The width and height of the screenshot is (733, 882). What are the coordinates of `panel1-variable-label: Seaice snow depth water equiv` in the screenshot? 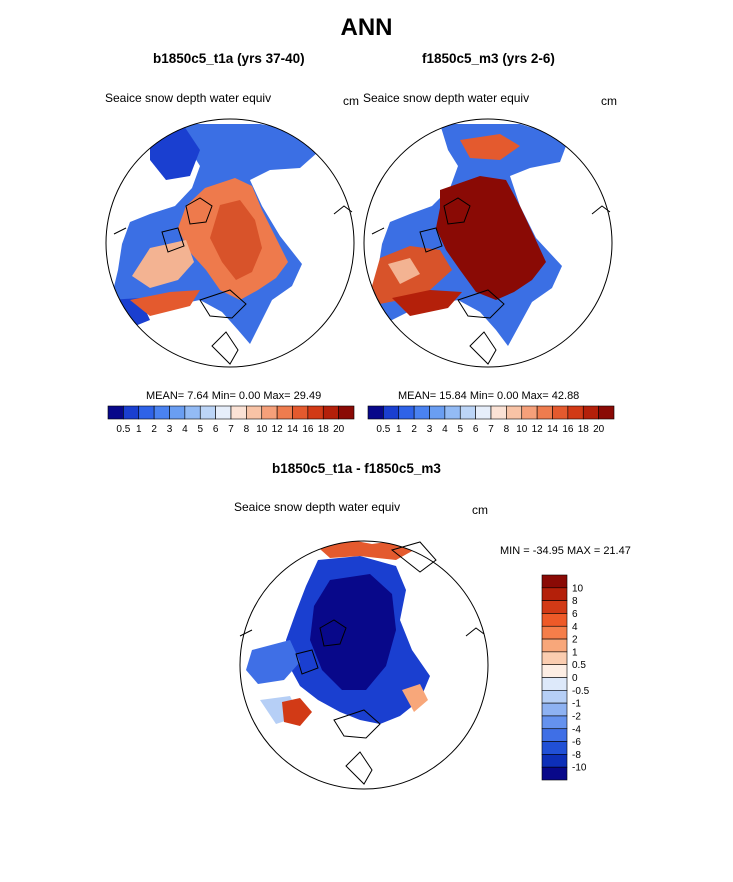 It's located at (188, 98).